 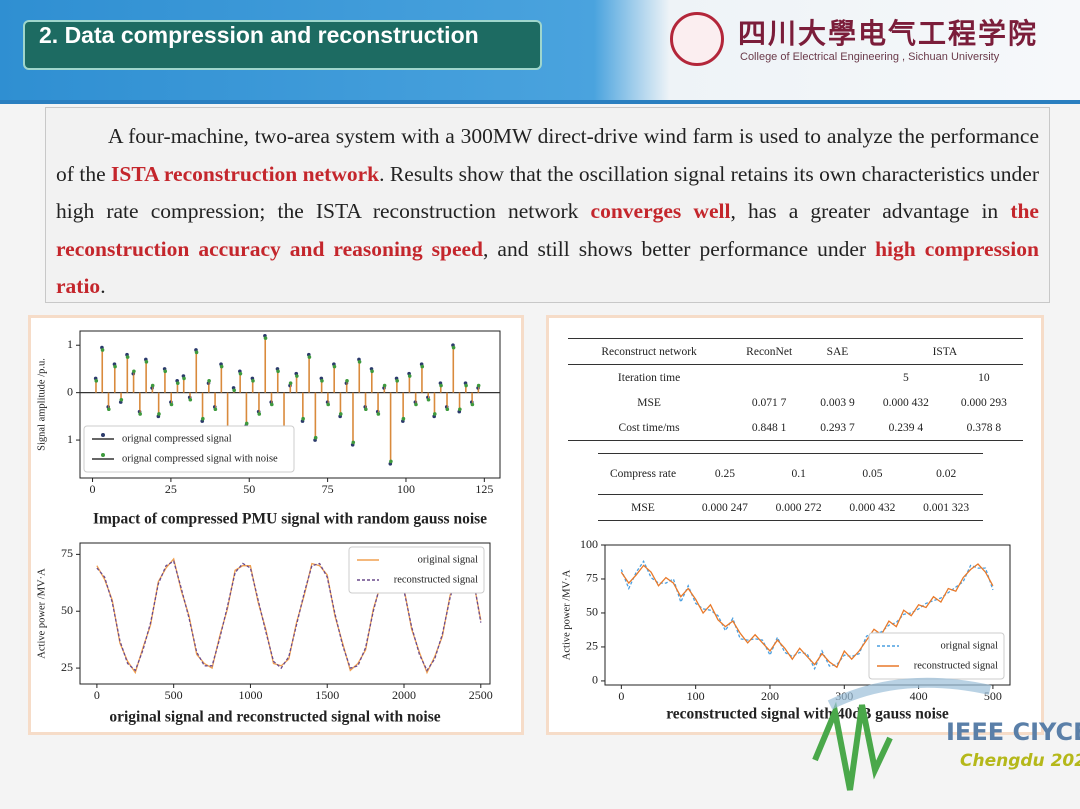 I want to click on legend-box, so click(x=189, y=449).